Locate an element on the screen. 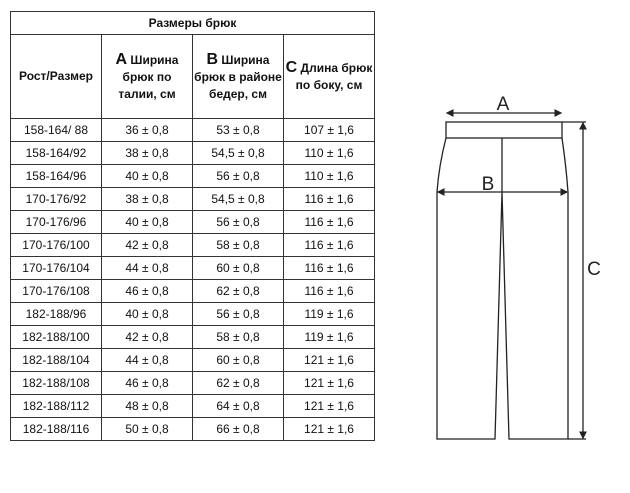  table-row: 182-188/112 48 ± 0,8 64 ± 0,8 121 ± 1,6 is located at coordinates (192, 406).